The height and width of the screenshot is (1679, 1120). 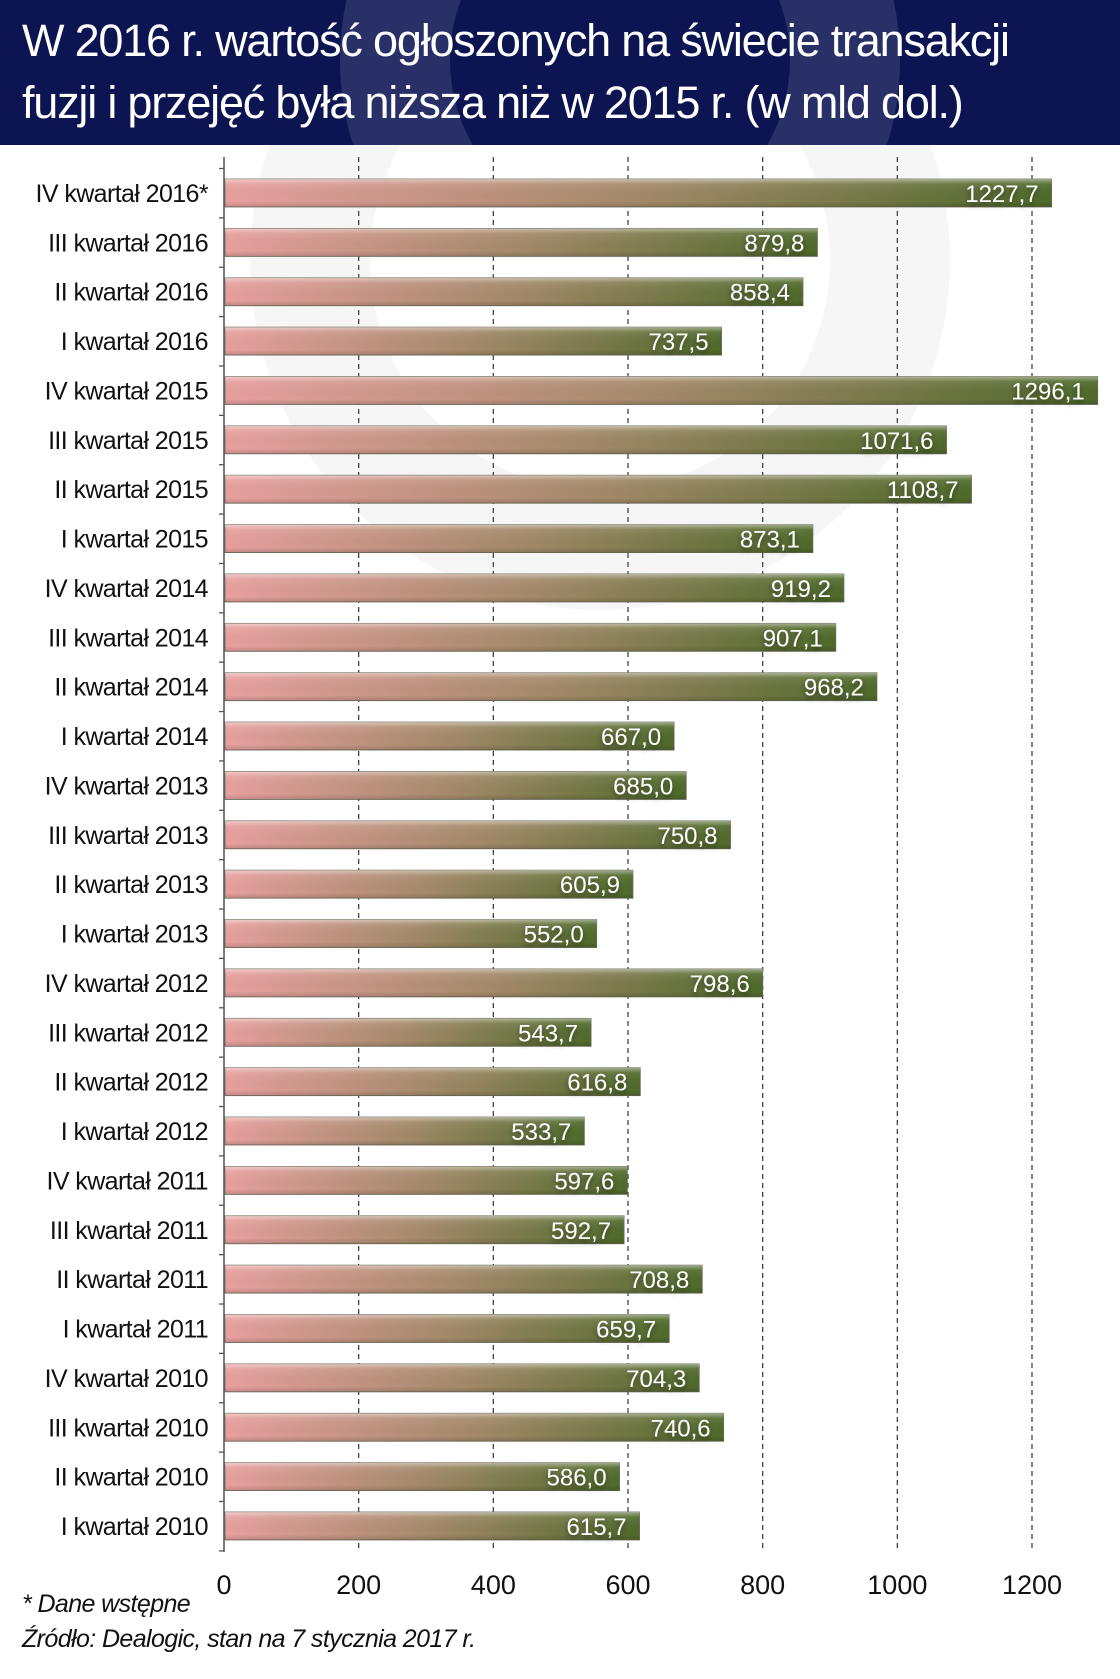 What do you see at coordinates (128, 1428) in the screenshot?
I see `category-label: III kwartał 2010` at bounding box center [128, 1428].